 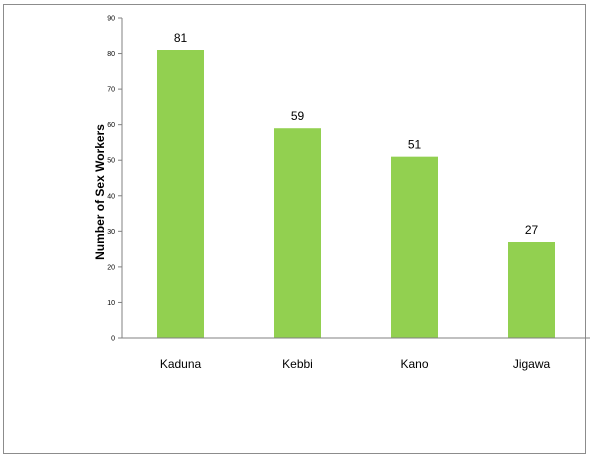 I want to click on data-label: 51, so click(x=415, y=145).